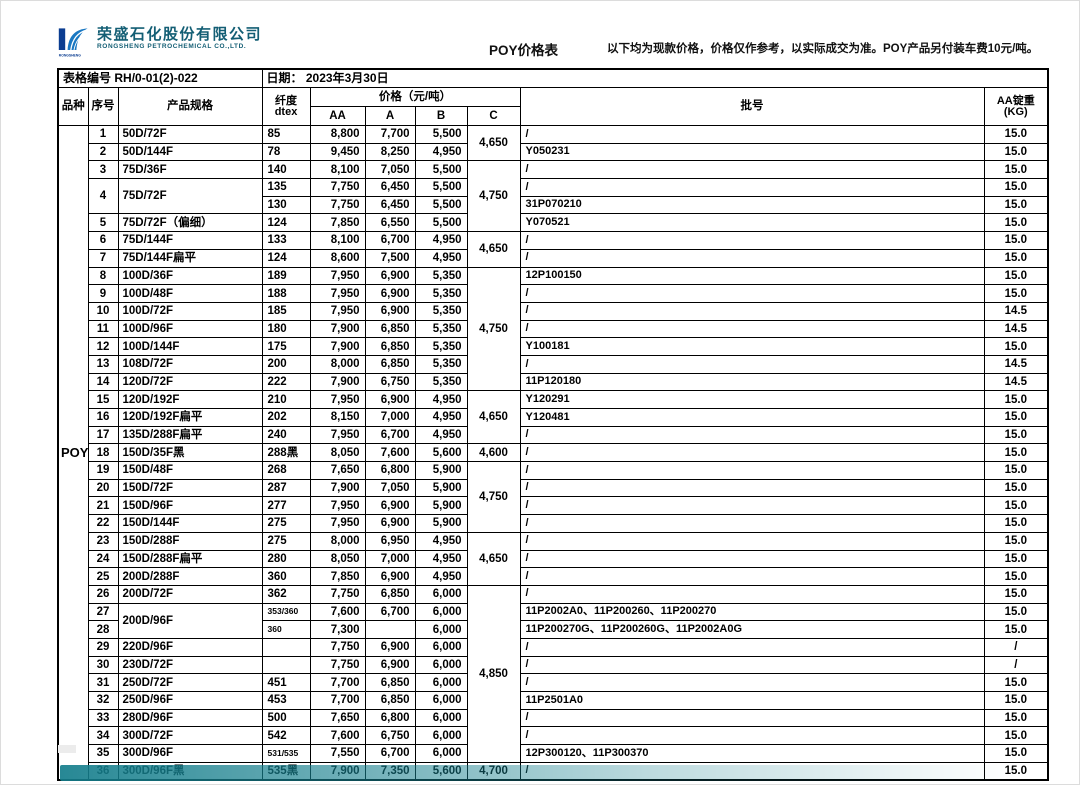 The width and height of the screenshot is (1080, 785). What do you see at coordinates (190, 382) in the screenshot?
I see `cell-spec: 120D/72F` at bounding box center [190, 382].